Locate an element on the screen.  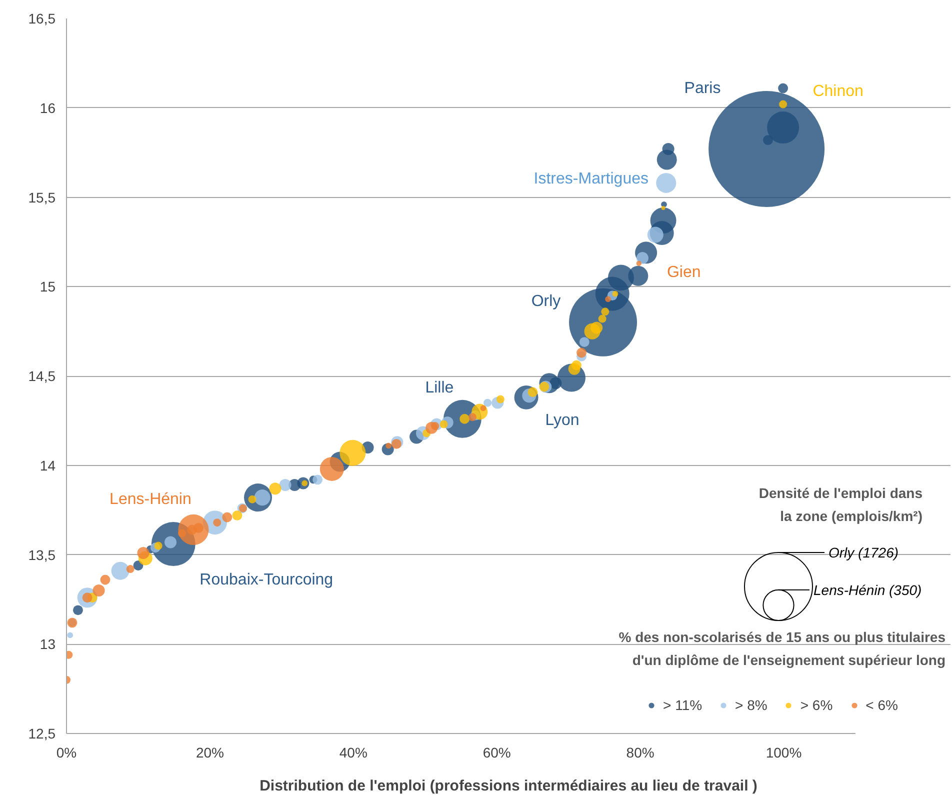
annotation: Paris is located at coordinates (702, 88).